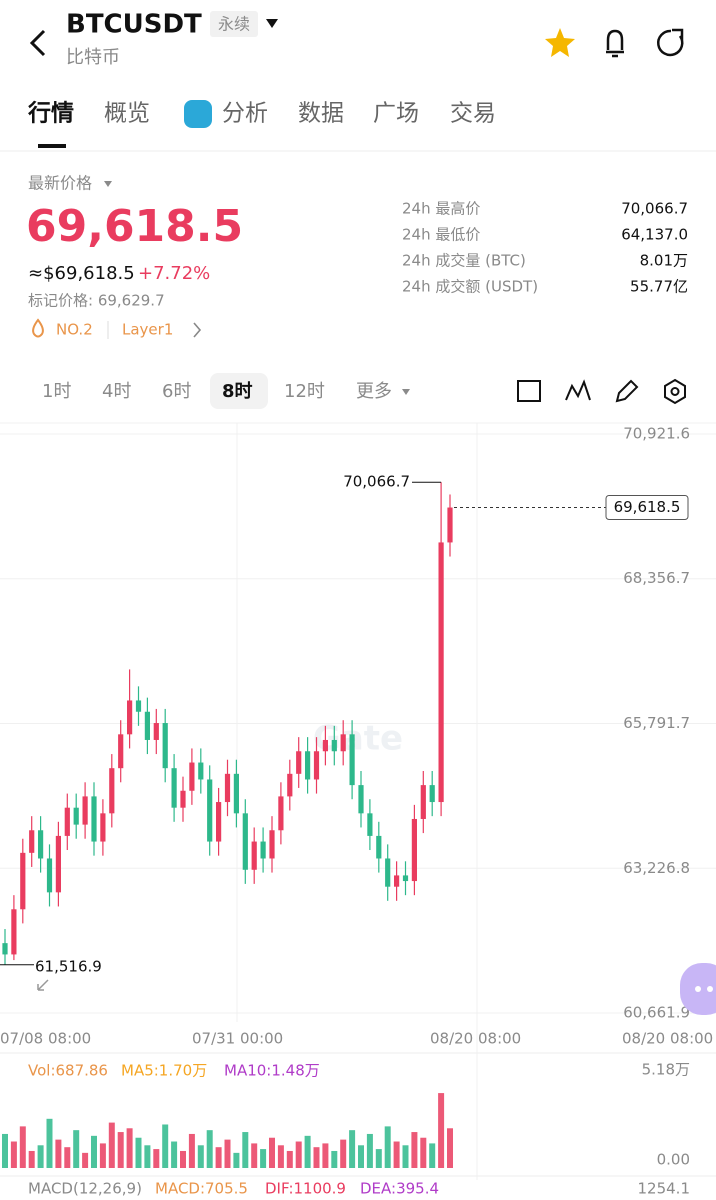  I want to click on ai-icon, so click(198, 114).